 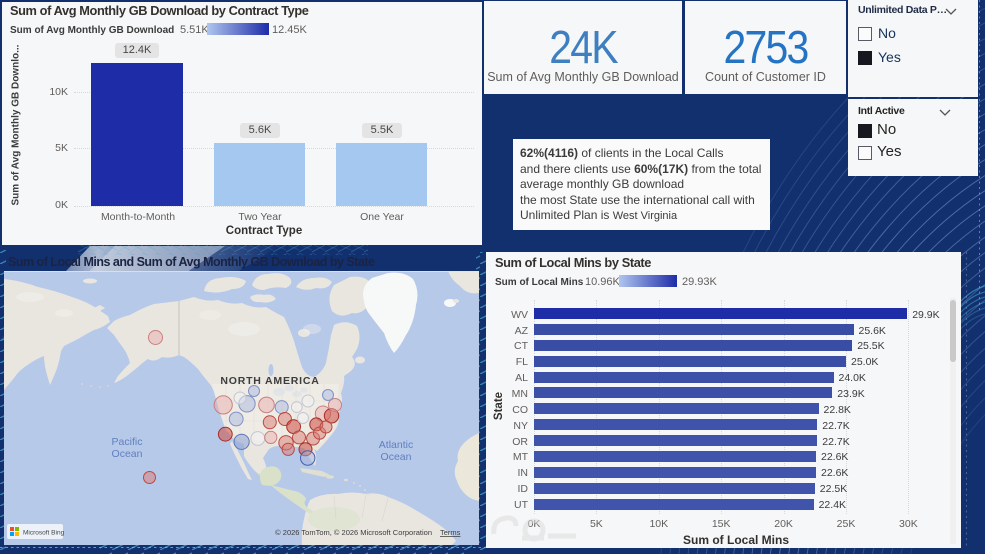 What do you see at coordinates (44, 533) in the screenshot?
I see `svg-text: Microsoft Bing` at bounding box center [44, 533].